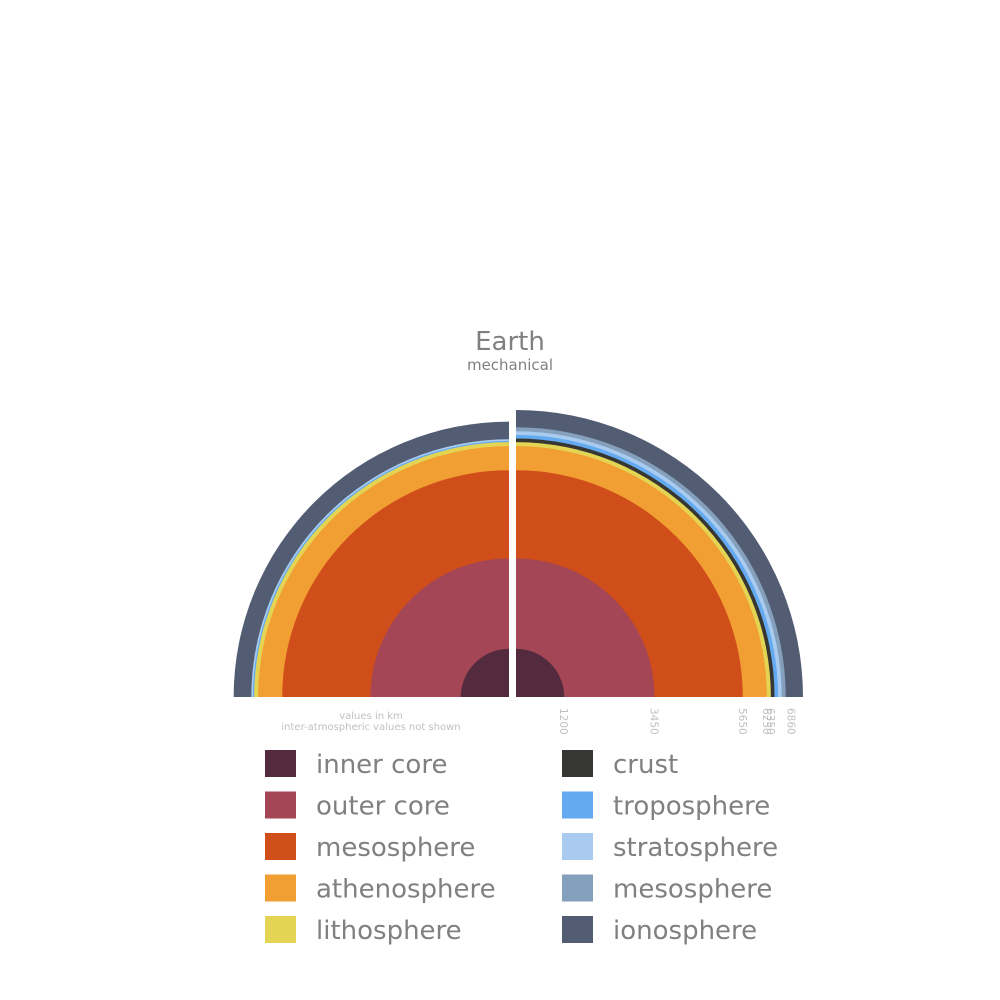 Image resolution: width=1000 pixels, height=1000 pixels. Describe the element at coordinates (659, 553) in the screenshot. I see `right-half-disc` at that location.